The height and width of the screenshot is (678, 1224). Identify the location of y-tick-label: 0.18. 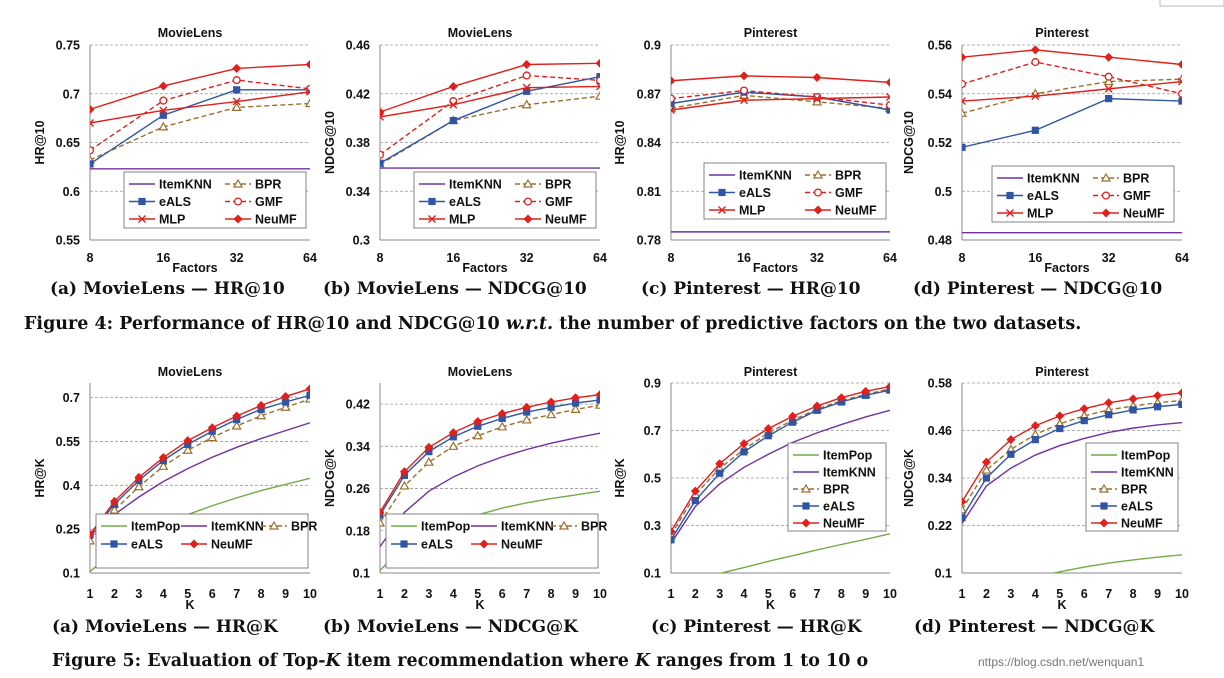
(358, 531).